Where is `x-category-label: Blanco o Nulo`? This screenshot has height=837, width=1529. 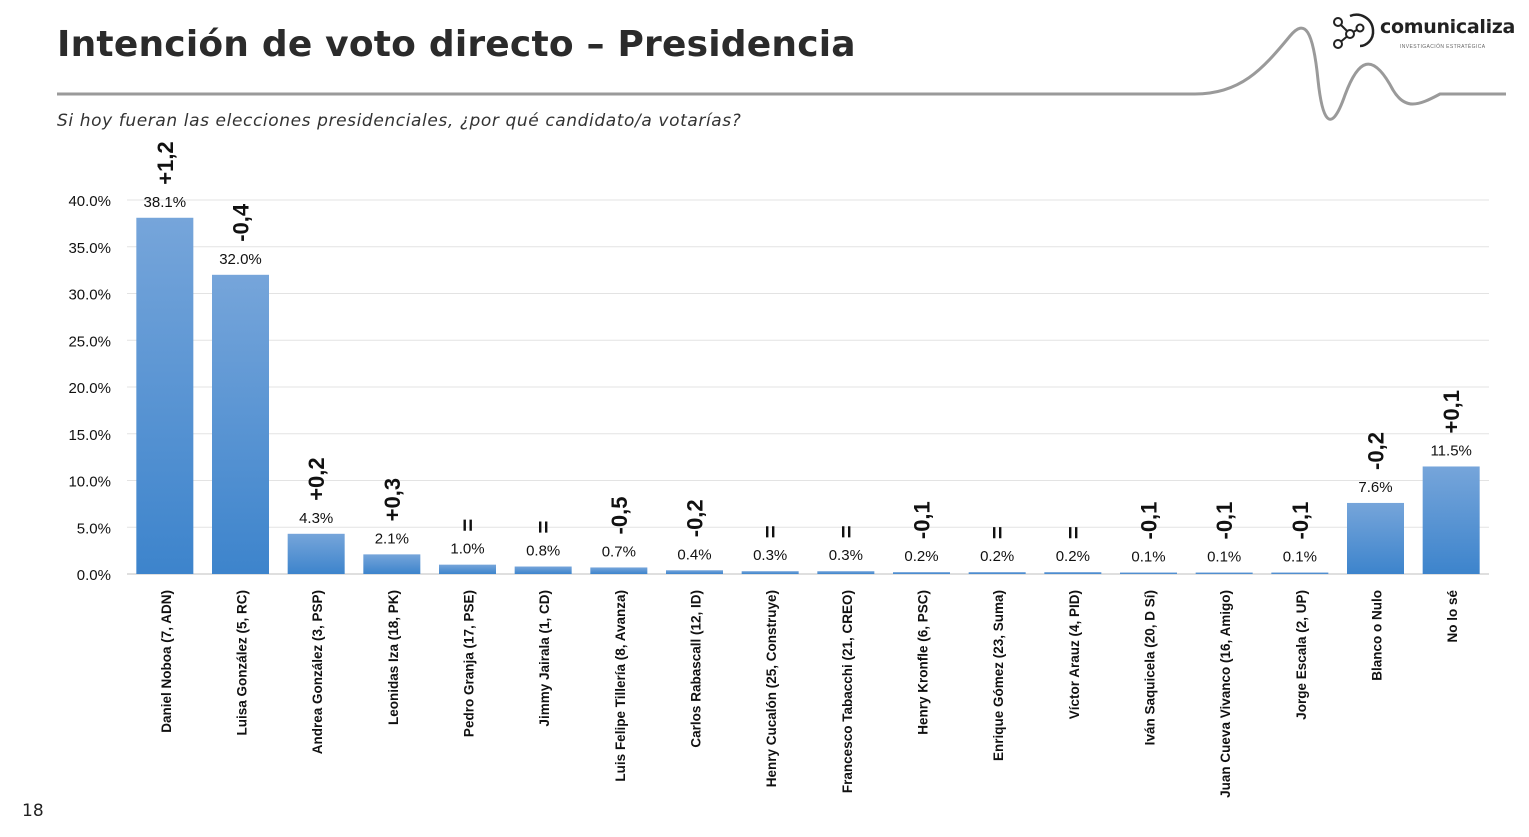
x-category-label: Blanco o Nulo is located at coordinates (1377, 635).